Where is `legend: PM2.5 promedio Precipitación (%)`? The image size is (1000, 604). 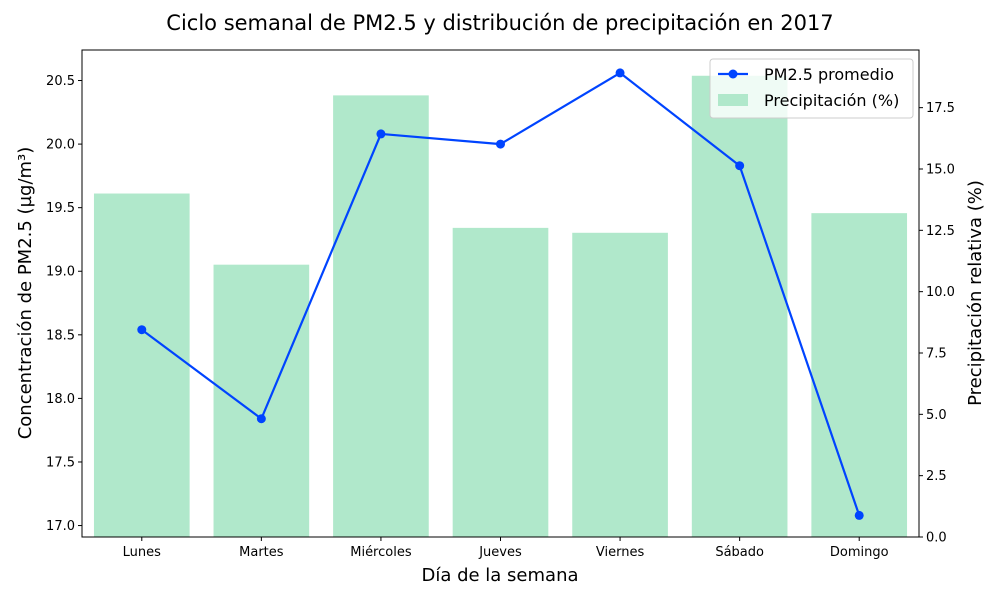
legend: PM2.5 promedio Precipitación (%) is located at coordinates (811, 88).